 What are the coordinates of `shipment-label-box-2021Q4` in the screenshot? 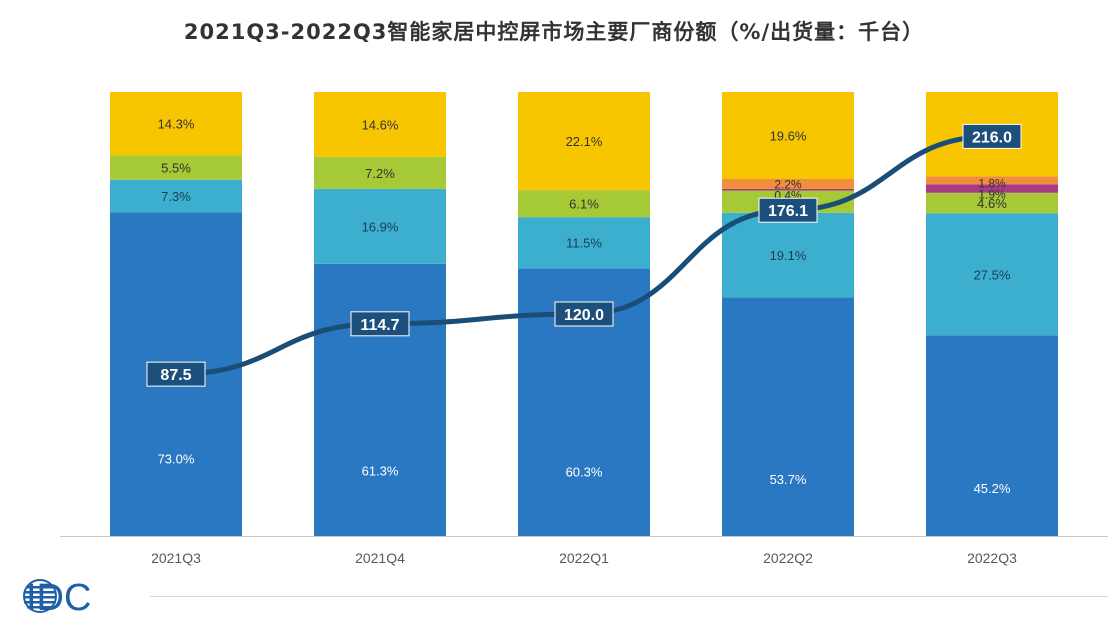 It's located at (380, 324).